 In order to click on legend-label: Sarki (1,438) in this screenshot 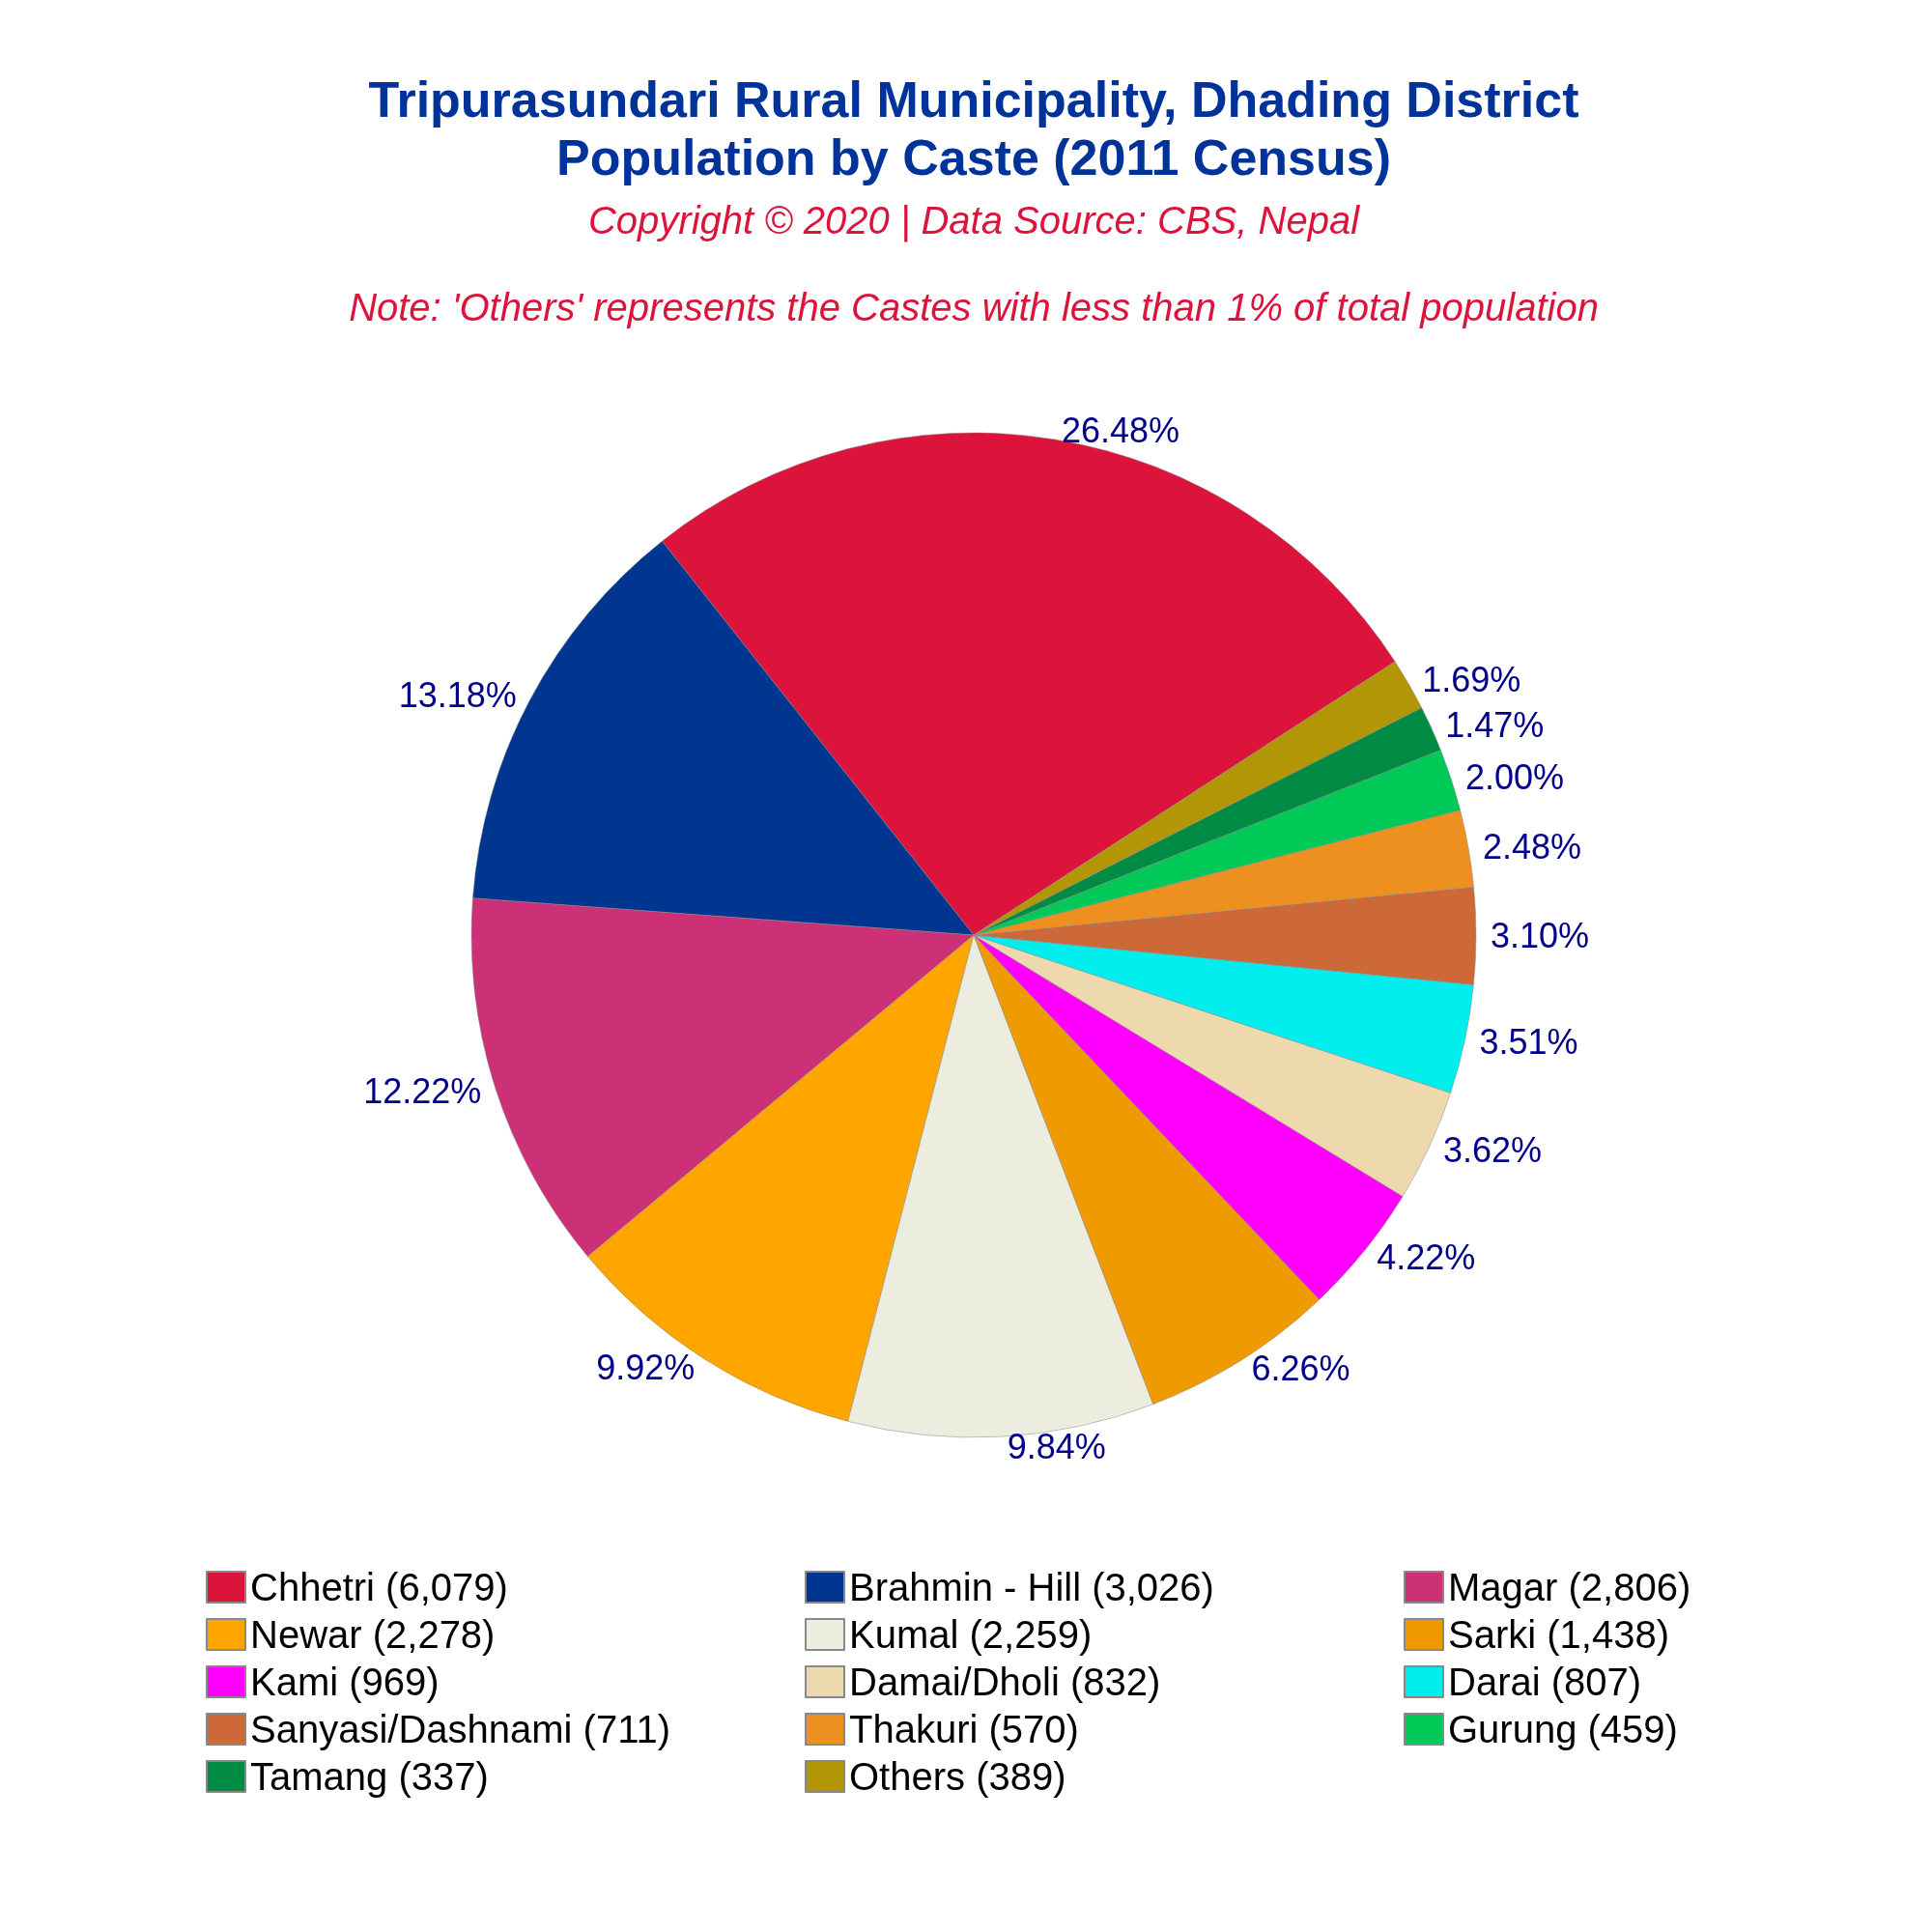, I will do `click(1558, 1634)`.